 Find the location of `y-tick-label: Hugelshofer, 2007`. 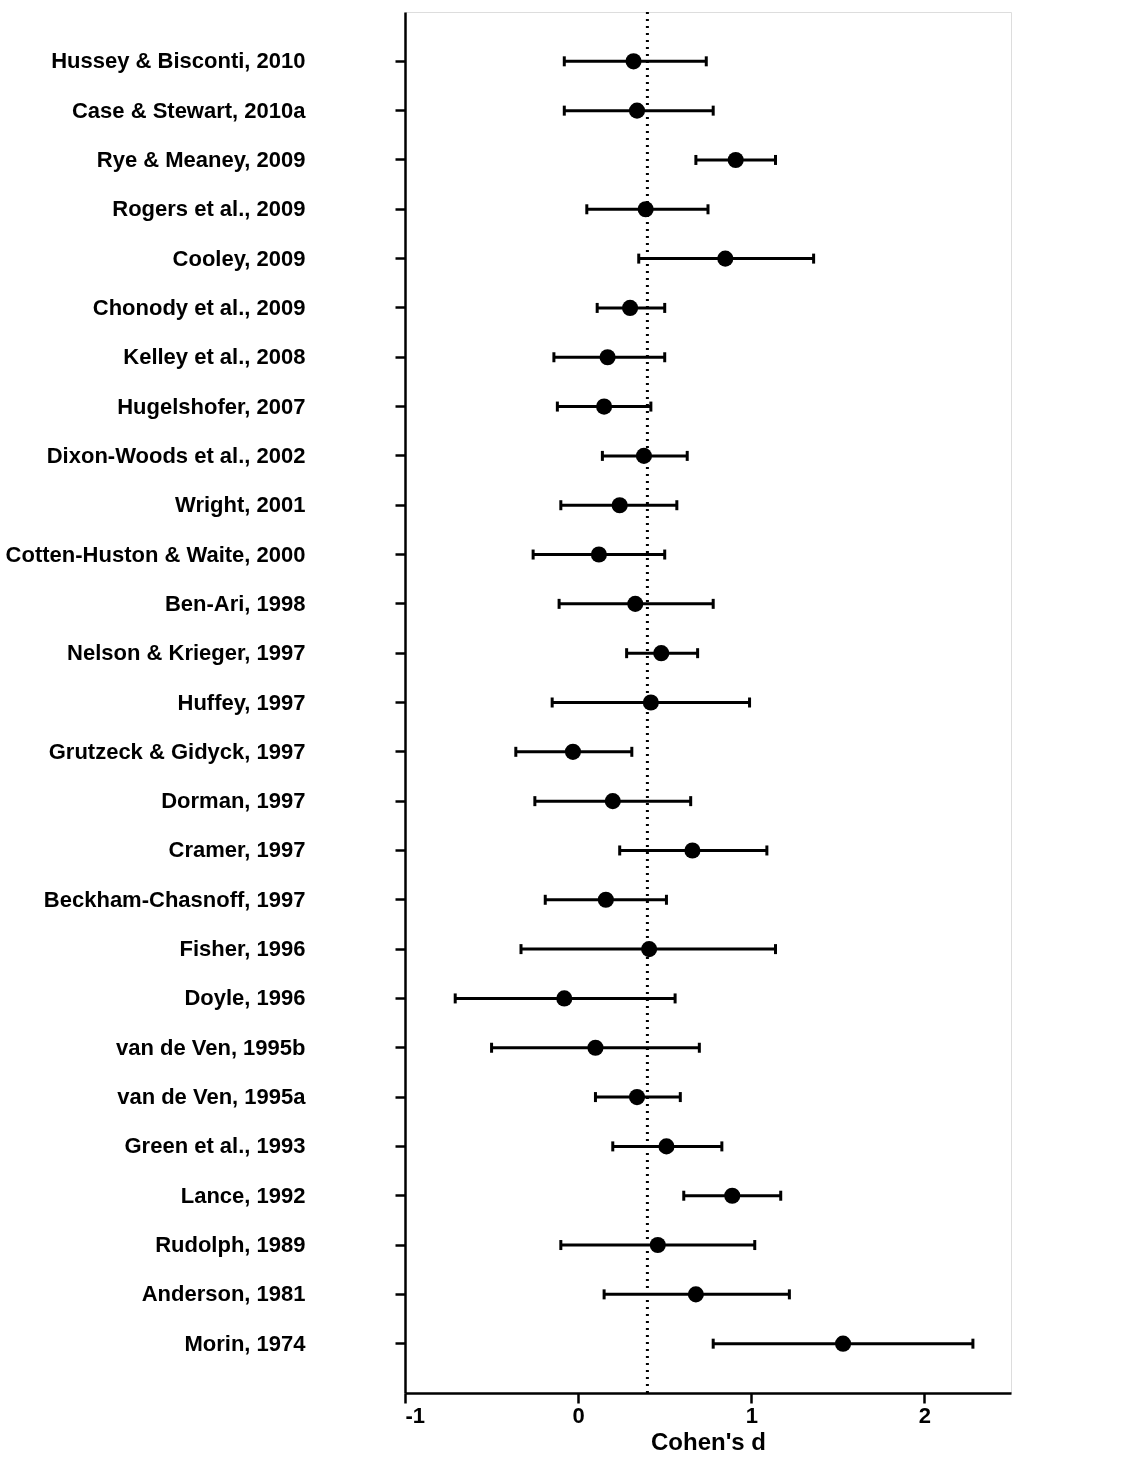

y-tick-label: Hugelshofer, 2007 is located at coordinates (211, 406).